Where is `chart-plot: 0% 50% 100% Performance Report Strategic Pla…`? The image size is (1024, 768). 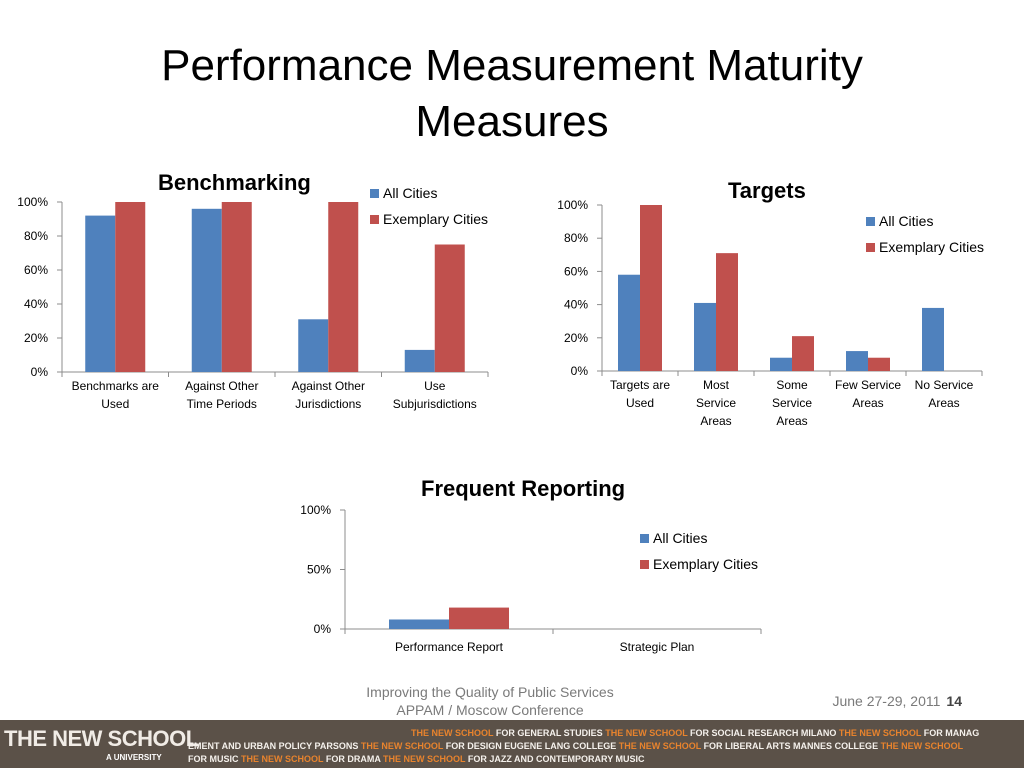 chart-plot: 0% 50% 100% Performance Report Strategic Pla… is located at coordinates (531, 578).